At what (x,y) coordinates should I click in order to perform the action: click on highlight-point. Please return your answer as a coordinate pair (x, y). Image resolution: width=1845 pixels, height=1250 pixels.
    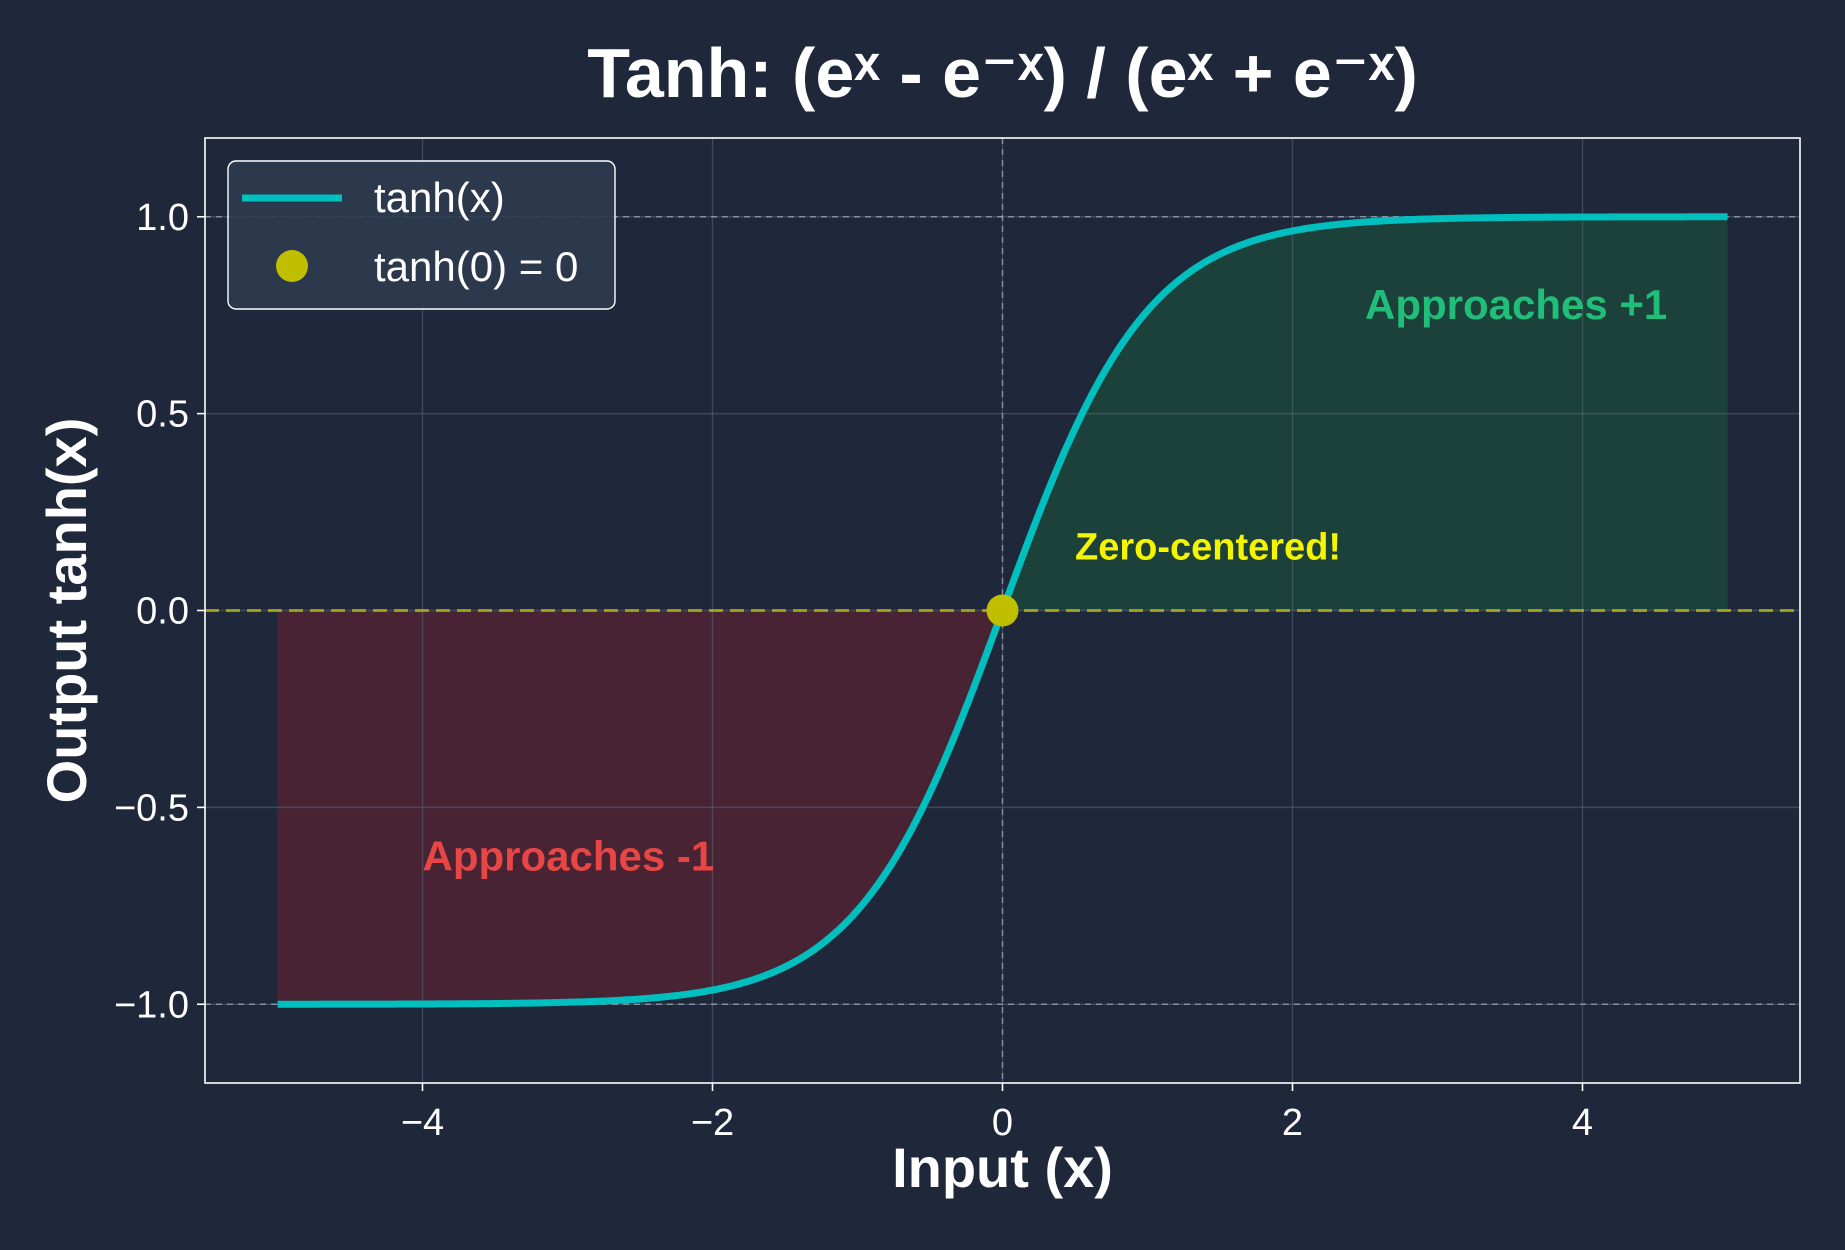
    Looking at the image, I should click on (1002, 610).